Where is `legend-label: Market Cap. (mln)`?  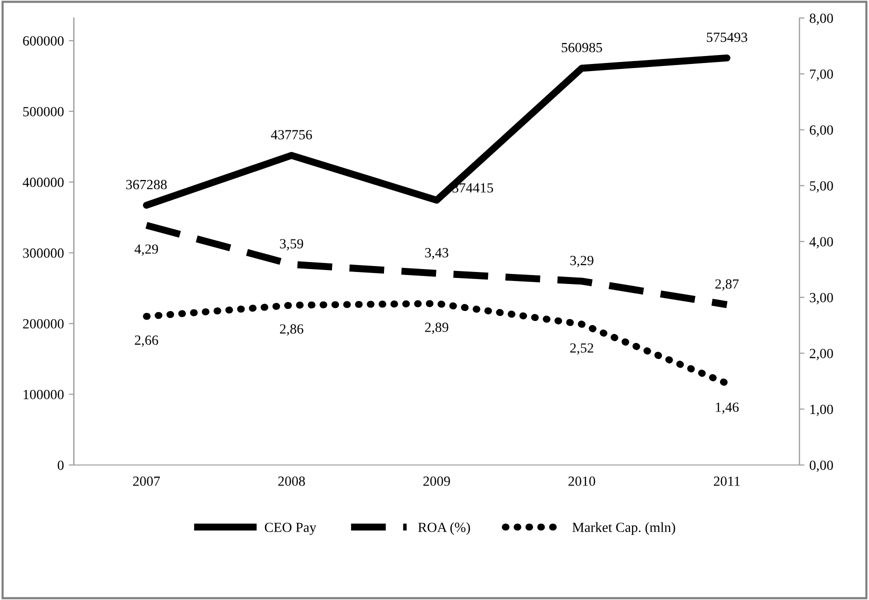 legend-label: Market Cap. (mln) is located at coordinates (624, 528).